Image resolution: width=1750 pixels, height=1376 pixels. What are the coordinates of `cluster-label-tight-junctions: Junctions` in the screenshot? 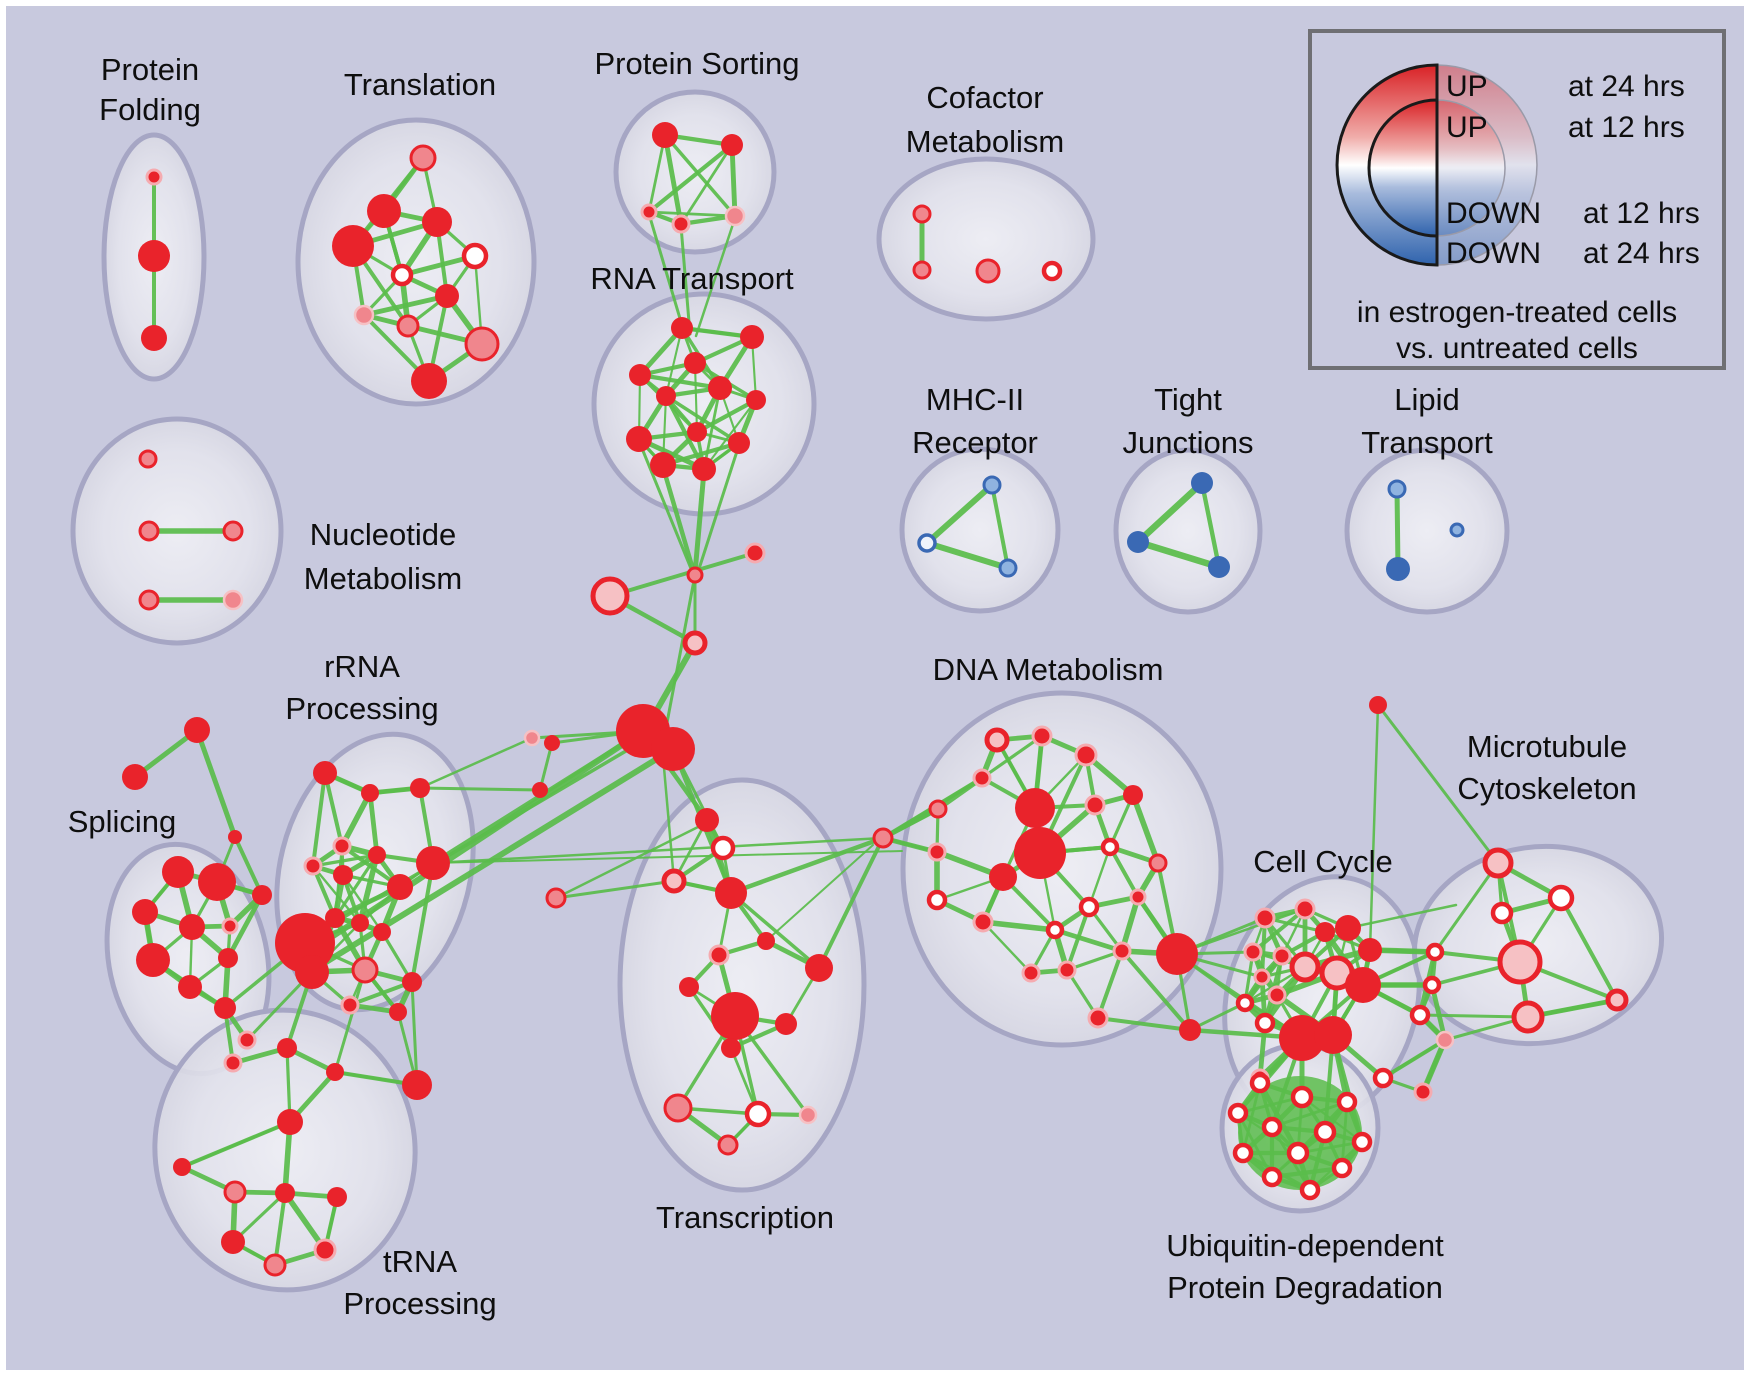 It's located at (1188, 442).